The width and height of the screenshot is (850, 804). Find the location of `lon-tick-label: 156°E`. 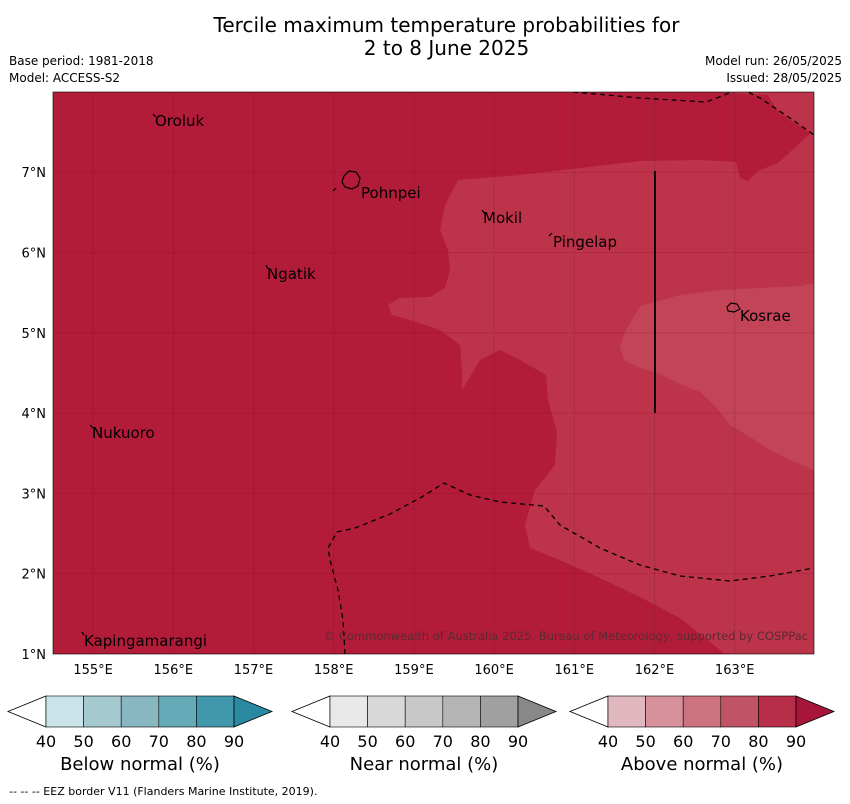

lon-tick-label: 156°E is located at coordinates (174, 670).